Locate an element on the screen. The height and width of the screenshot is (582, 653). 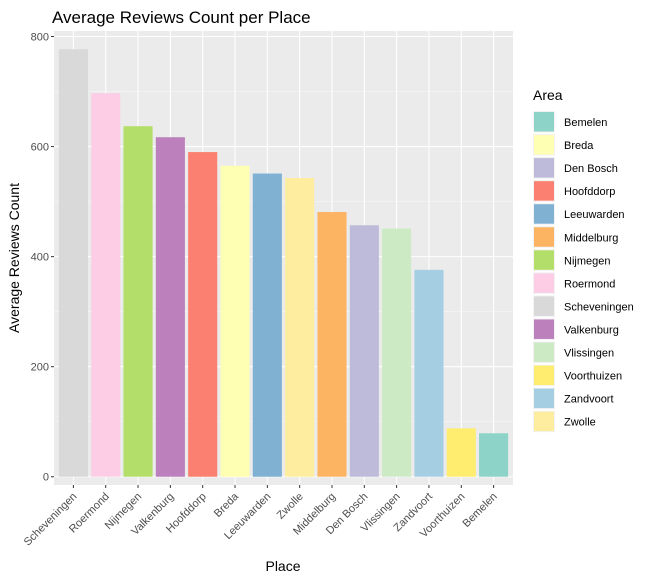
y-tick-label: 200 is located at coordinates (40, 368).